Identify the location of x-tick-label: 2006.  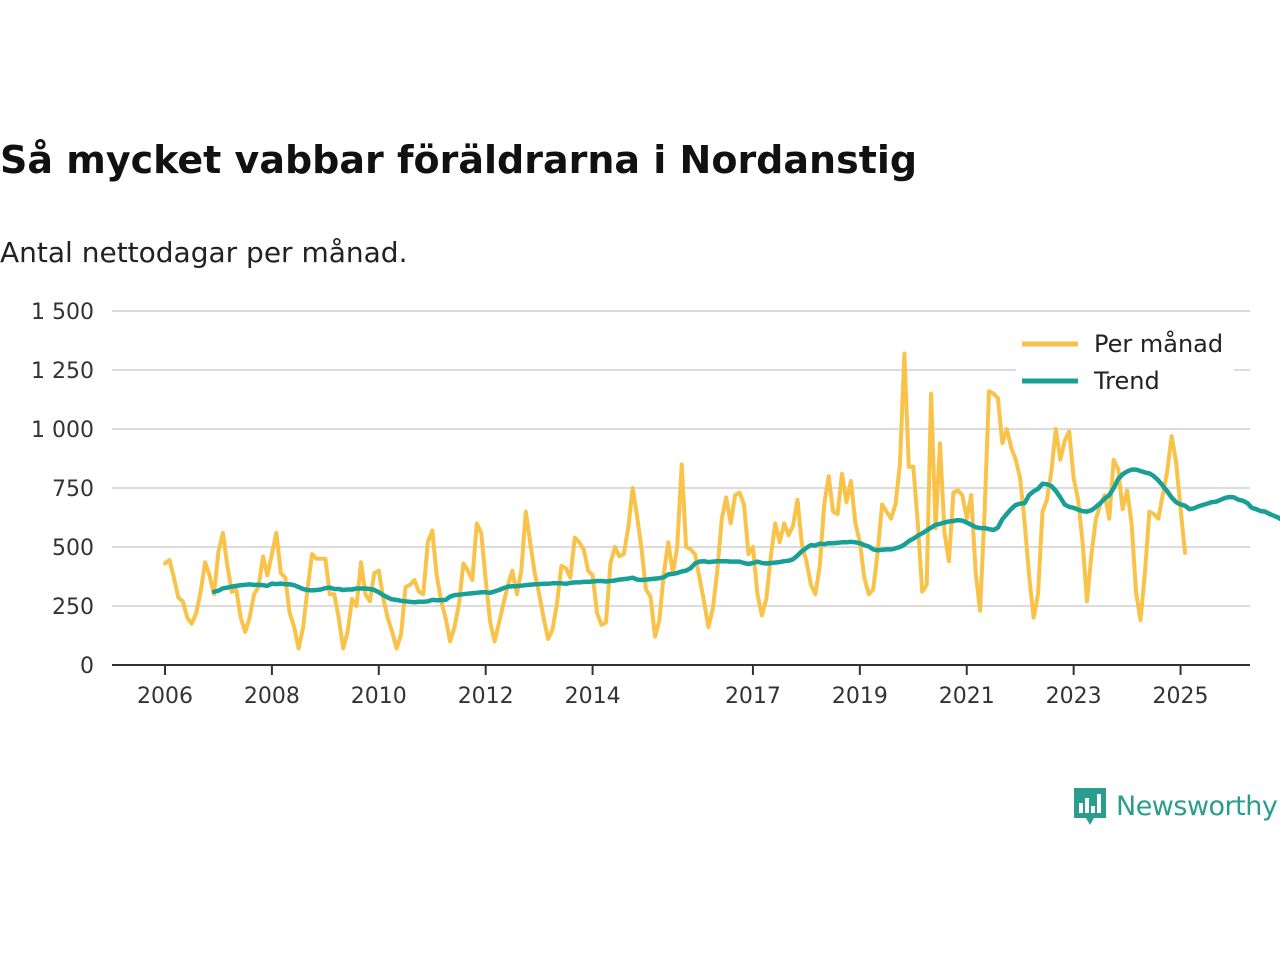
(165, 696).